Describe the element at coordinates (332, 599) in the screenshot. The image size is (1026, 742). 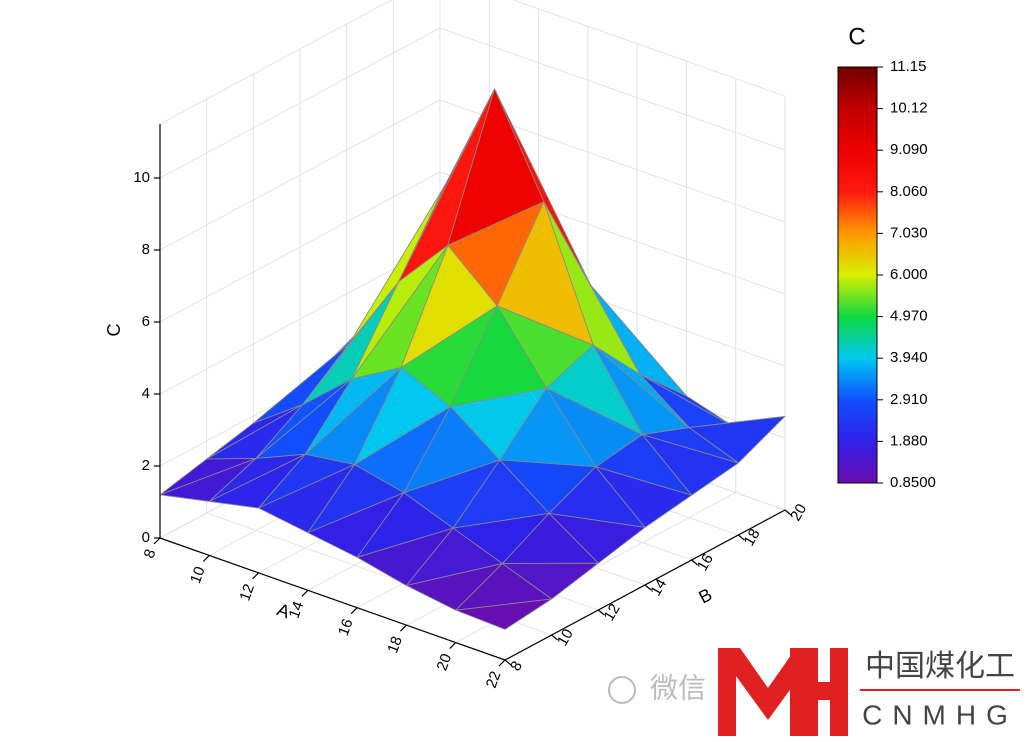
I see `x-axis` at that location.